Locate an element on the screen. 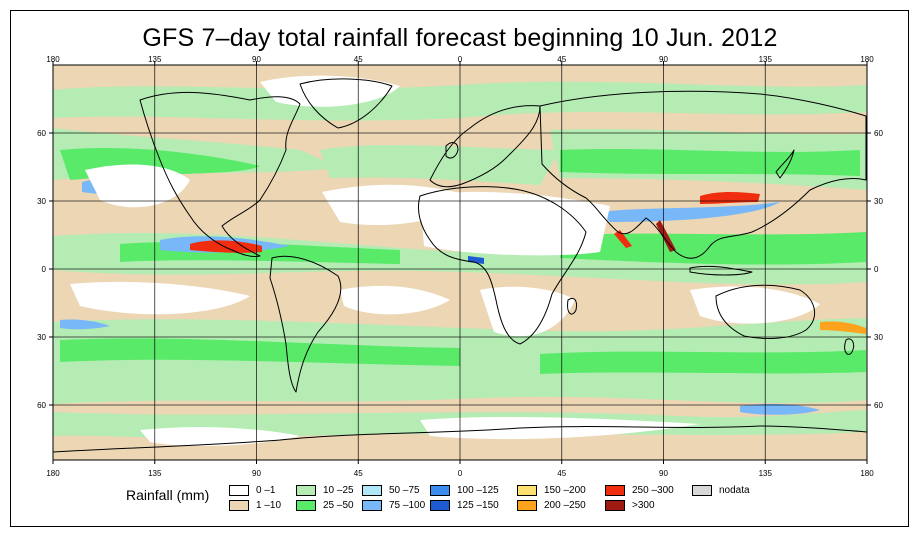 This screenshot has width=920, height=539. legend-label: 50 –75 is located at coordinates (404, 490).